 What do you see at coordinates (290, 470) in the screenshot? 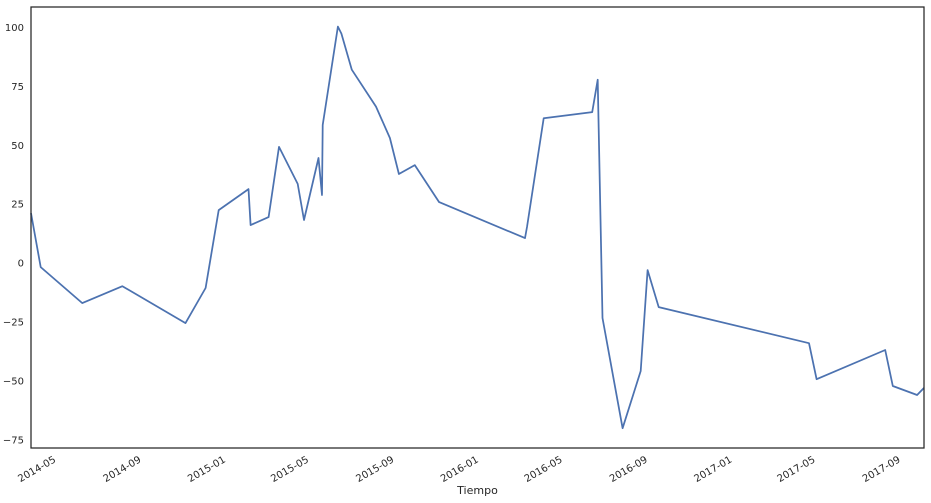
I see `x-tick-label: 2015-05` at bounding box center [290, 470].